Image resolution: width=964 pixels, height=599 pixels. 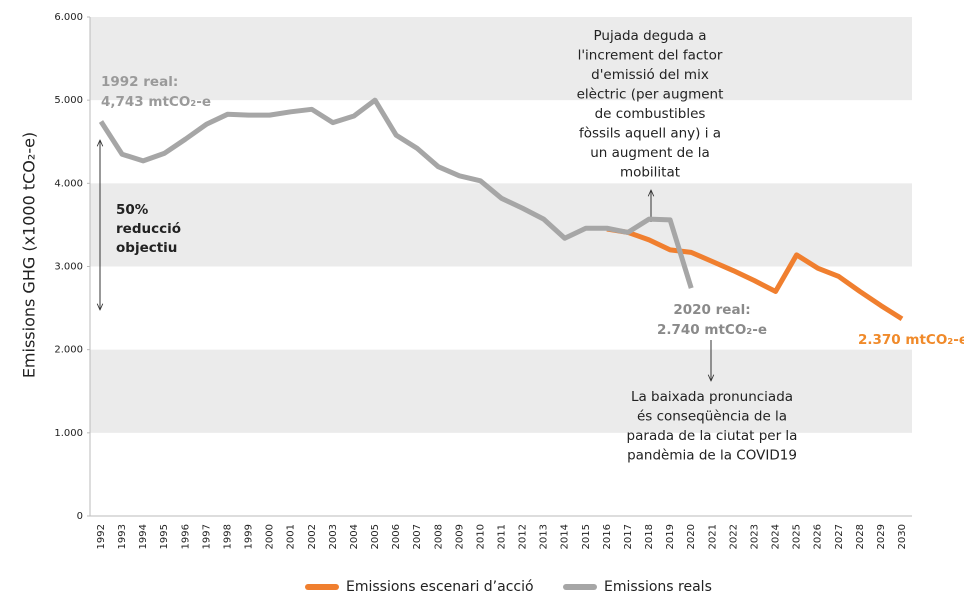 I want to click on x-tick-label: 2029, so click(x=881, y=536).